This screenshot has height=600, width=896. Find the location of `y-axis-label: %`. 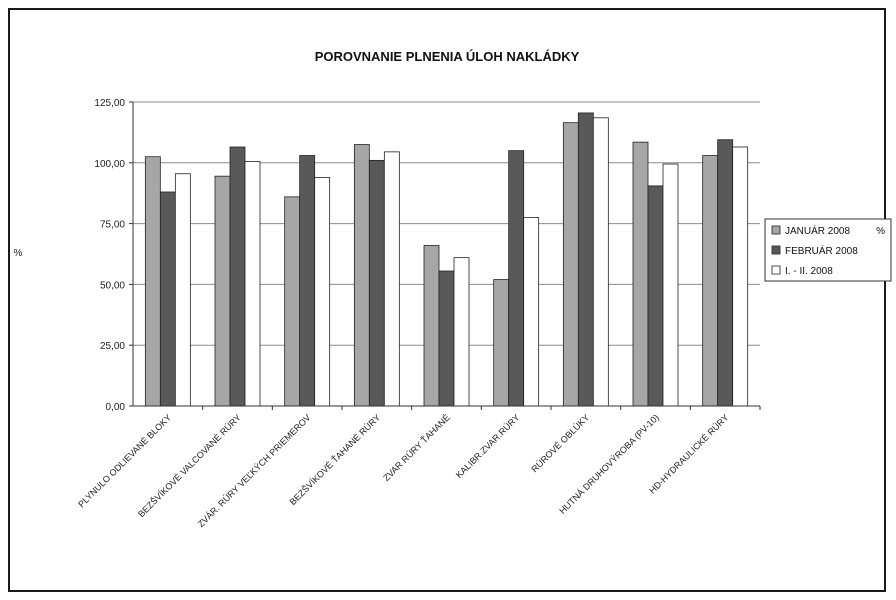

y-axis-label: % is located at coordinates (18, 253).